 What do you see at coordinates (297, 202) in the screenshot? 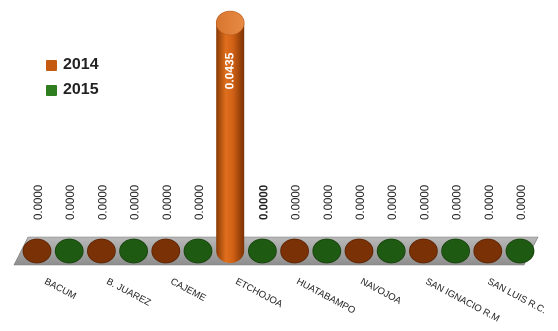
I see `data-label-2014-HUATABAMPO: 0.0000` at bounding box center [297, 202].